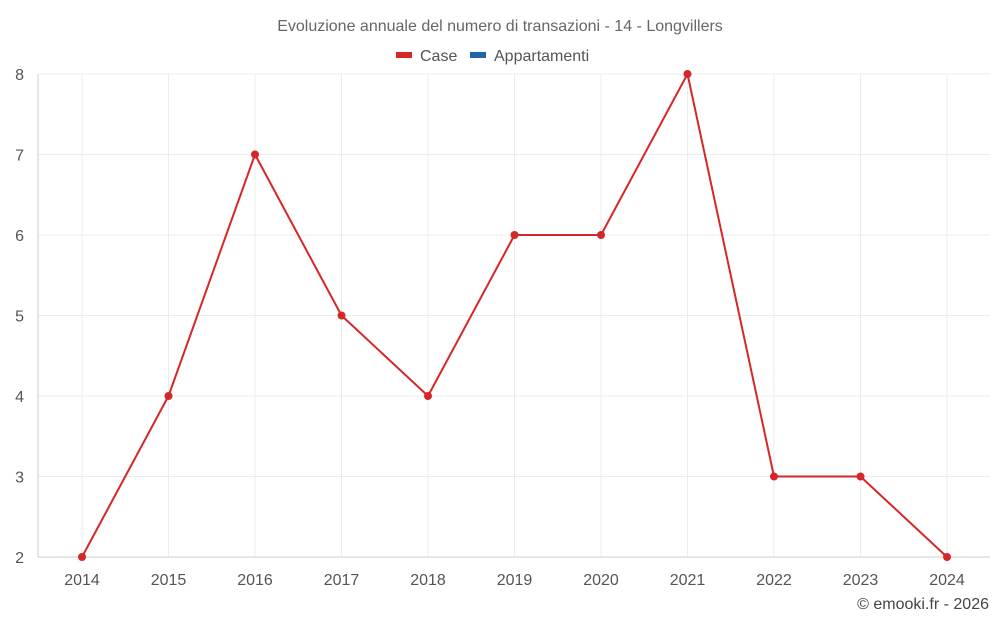  I want to click on y-tick-label-6: 6, so click(19, 236).